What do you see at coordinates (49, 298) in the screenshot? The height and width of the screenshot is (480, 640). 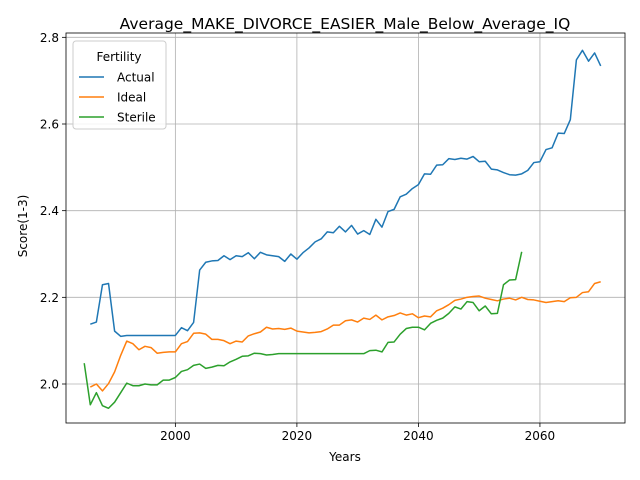 I see `y-tick-label: 2.2` at bounding box center [49, 298].